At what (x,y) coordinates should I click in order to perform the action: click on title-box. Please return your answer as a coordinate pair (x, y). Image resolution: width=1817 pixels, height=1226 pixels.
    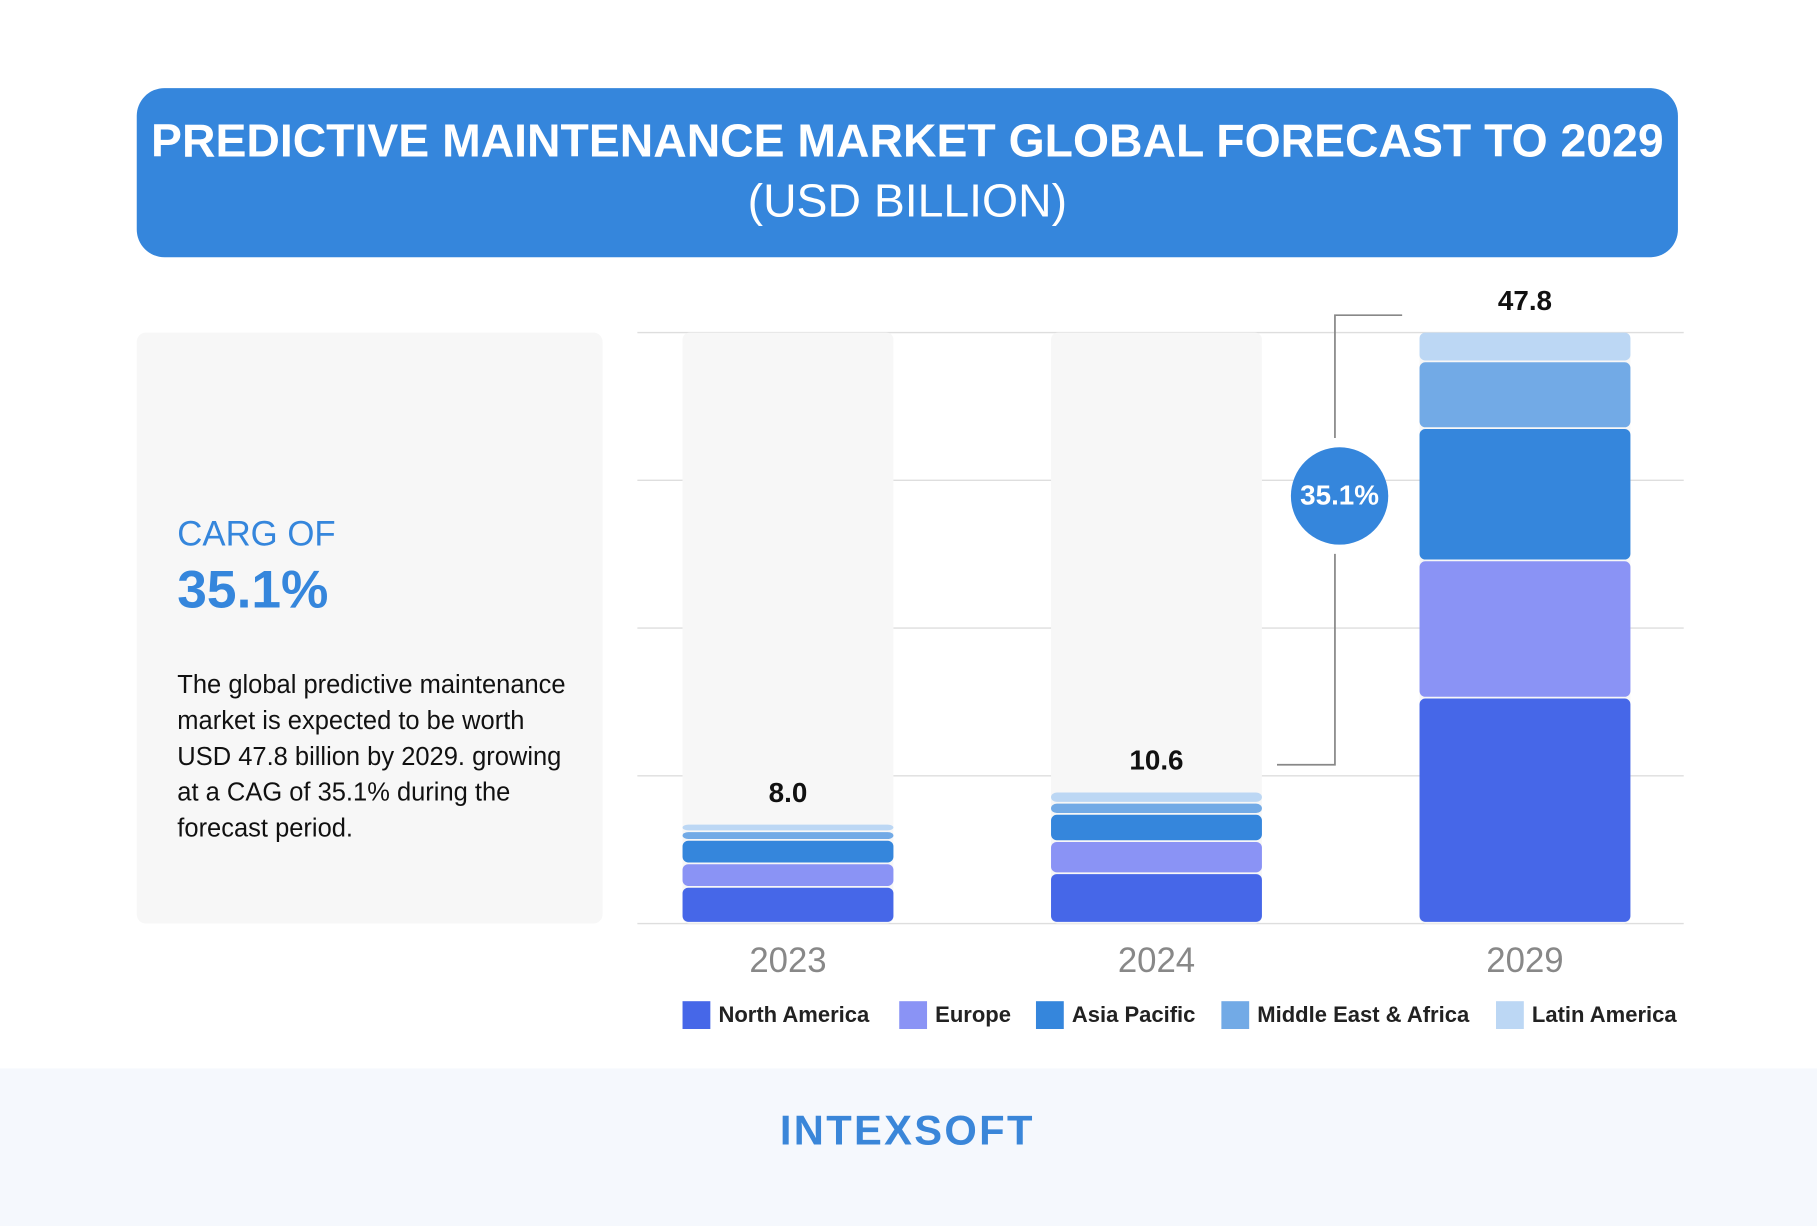
    Looking at the image, I should click on (907, 173).